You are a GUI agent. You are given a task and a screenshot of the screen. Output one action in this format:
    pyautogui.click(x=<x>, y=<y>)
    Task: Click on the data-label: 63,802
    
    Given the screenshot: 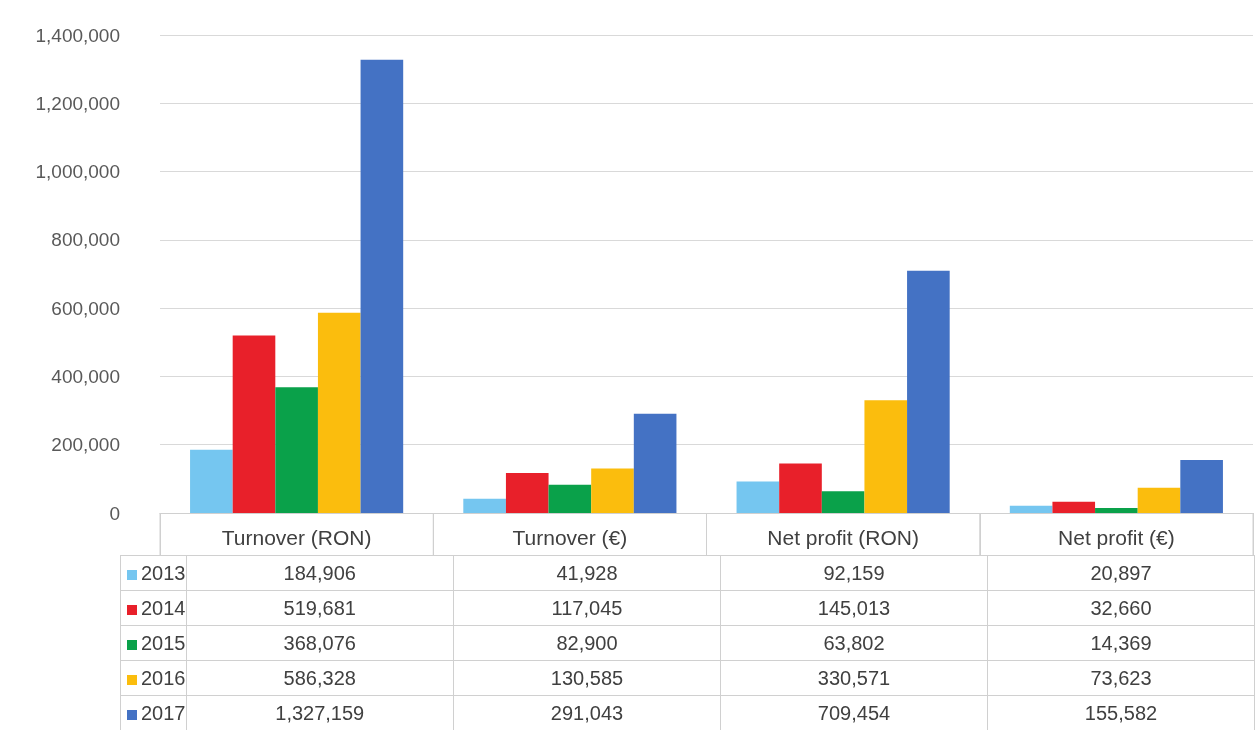 What is the action you would take?
    pyautogui.click(x=854, y=643)
    